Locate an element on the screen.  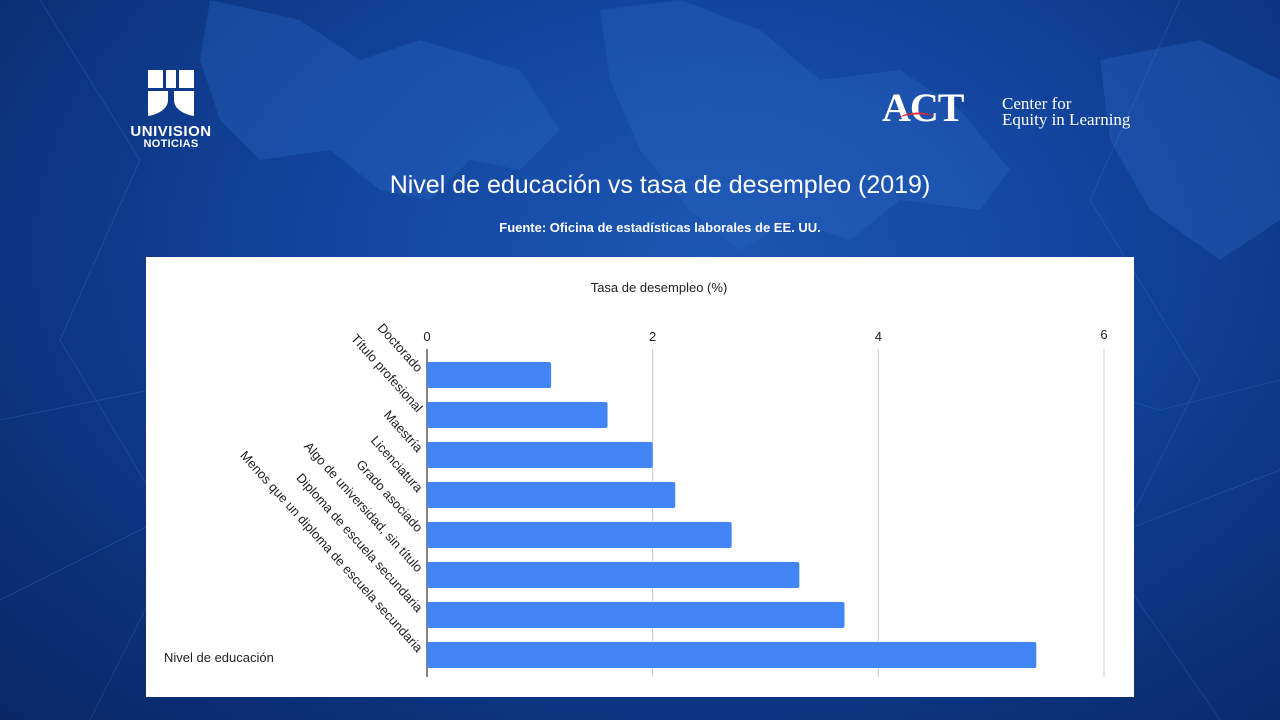
act-wordmark: ACT is located at coordinates (923, 107).